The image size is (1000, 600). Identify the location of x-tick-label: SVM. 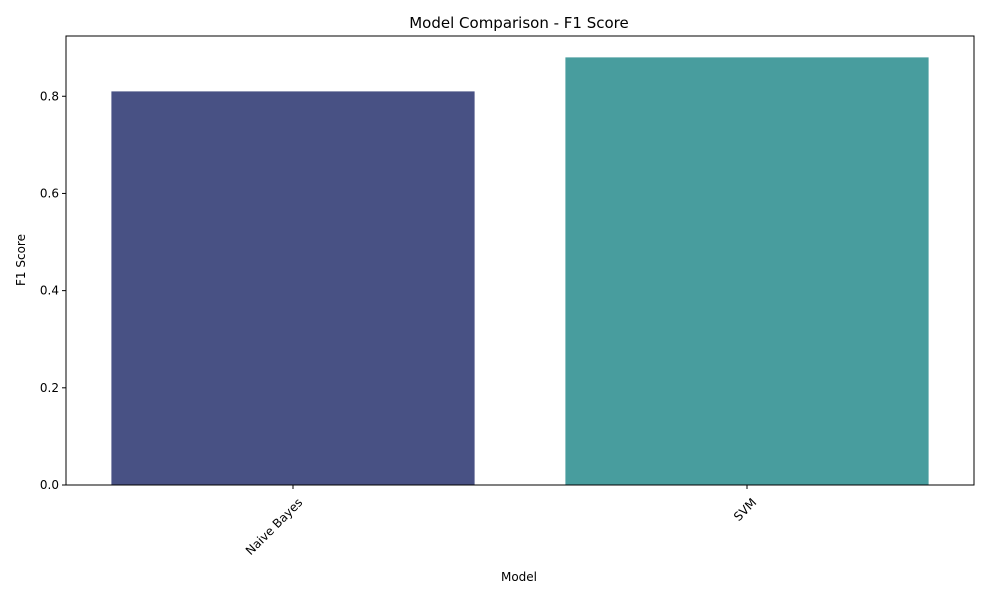
(745, 509).